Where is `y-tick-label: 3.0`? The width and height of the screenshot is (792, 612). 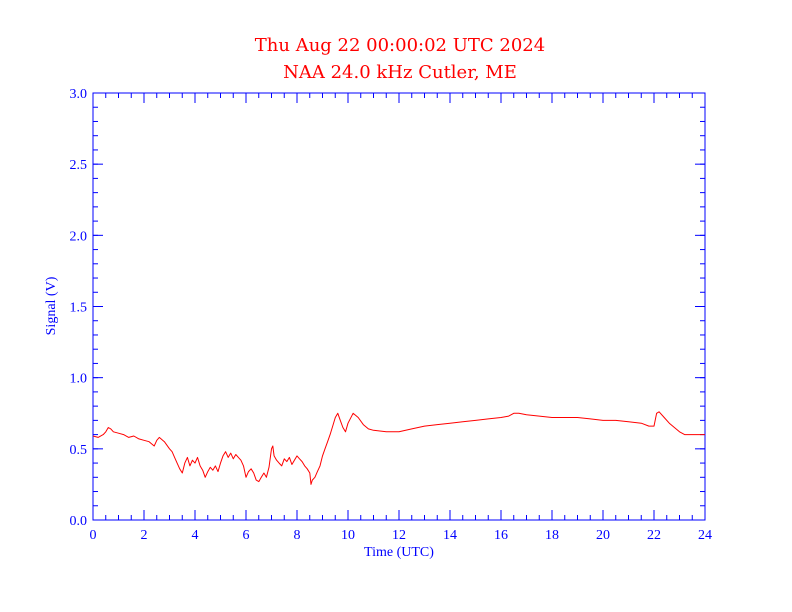 y-tick-label: 3.0 is located at coordinates (79, 94).